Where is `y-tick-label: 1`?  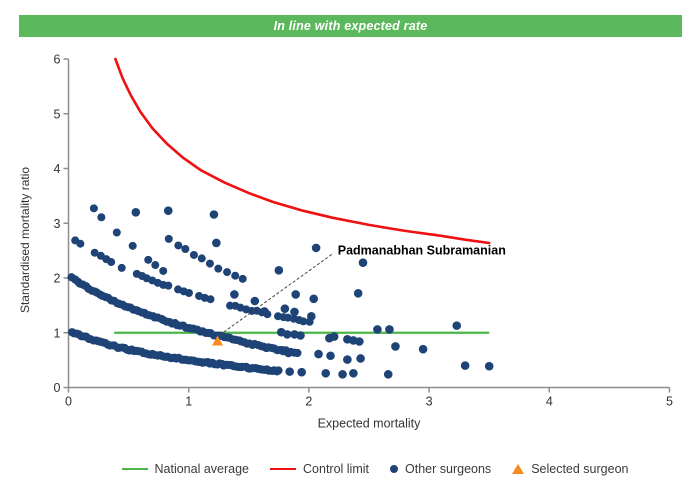 y-tick-label: 1 is located at coordinates (57, 333).